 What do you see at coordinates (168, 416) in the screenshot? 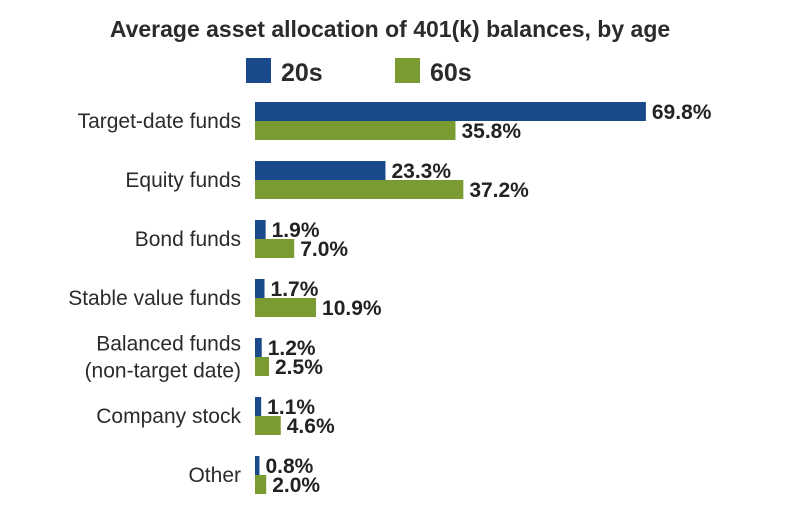
I see `category-label-5: Company stock` at bounding box center [168, 416].